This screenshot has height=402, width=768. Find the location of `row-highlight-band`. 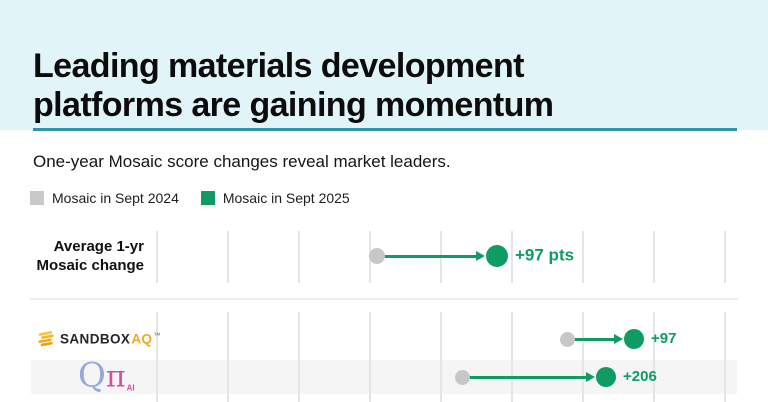

row-highlight-band is located at coordinates (384, 377).